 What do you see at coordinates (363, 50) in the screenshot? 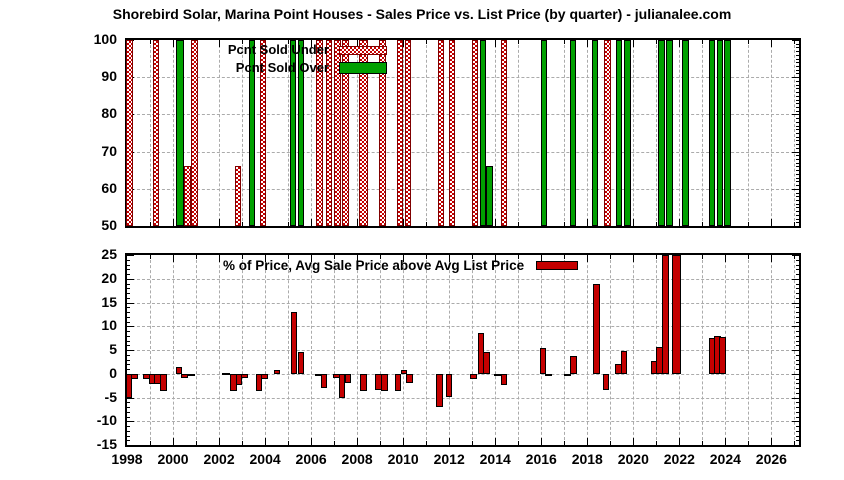
I see `legend-swatch-sold-under` at bounding box center [363, 50].